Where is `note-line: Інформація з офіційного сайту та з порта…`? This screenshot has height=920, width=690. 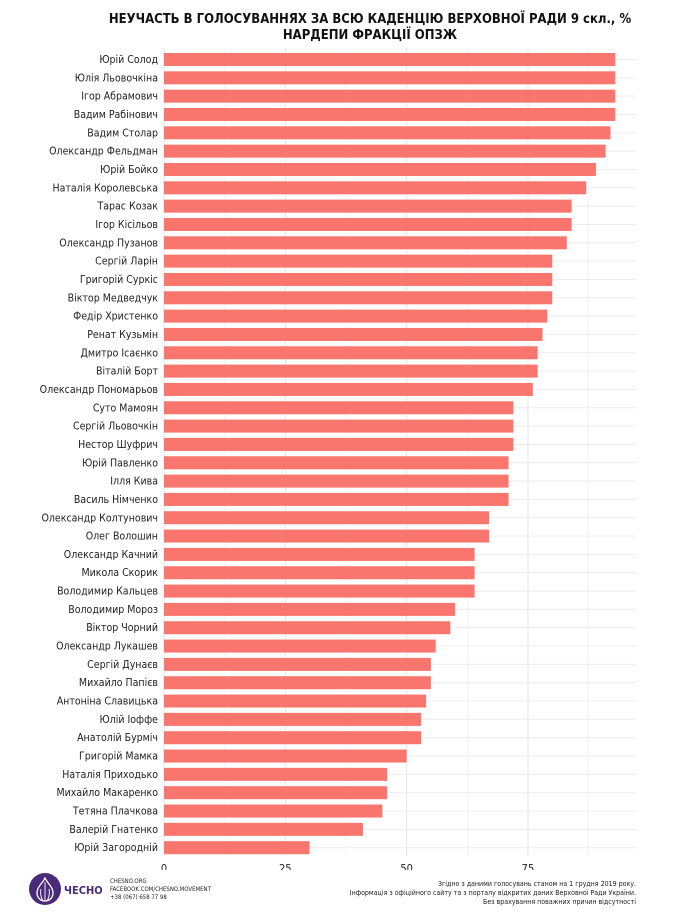 note-line: Інформація з офіційного сайту та з порта… is located at coordinates (492, 893).